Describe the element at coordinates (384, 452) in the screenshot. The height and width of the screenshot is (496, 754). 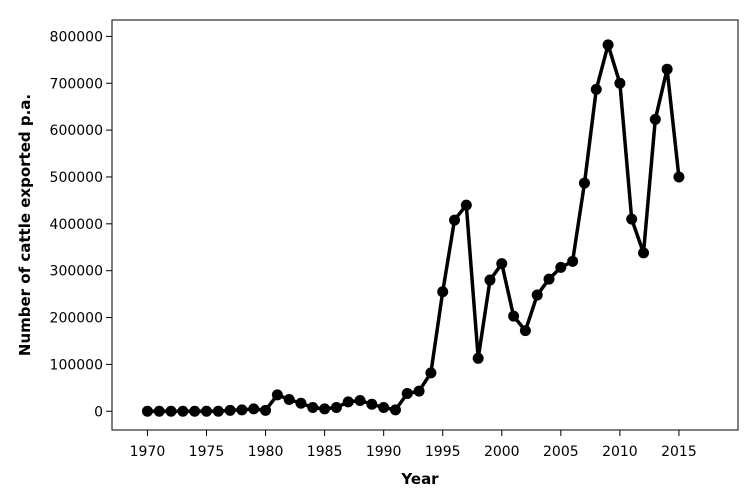
I see `x-tick-label: 1990` at that location.